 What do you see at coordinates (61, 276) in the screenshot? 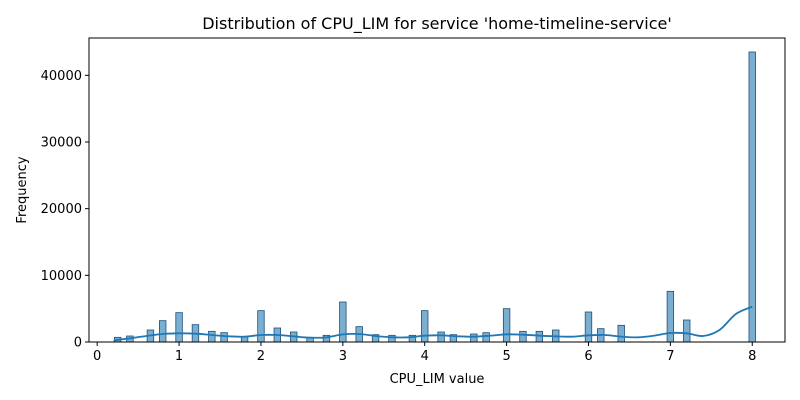
I see `y-tick-label: 10000` at bounding box center [61, 276].